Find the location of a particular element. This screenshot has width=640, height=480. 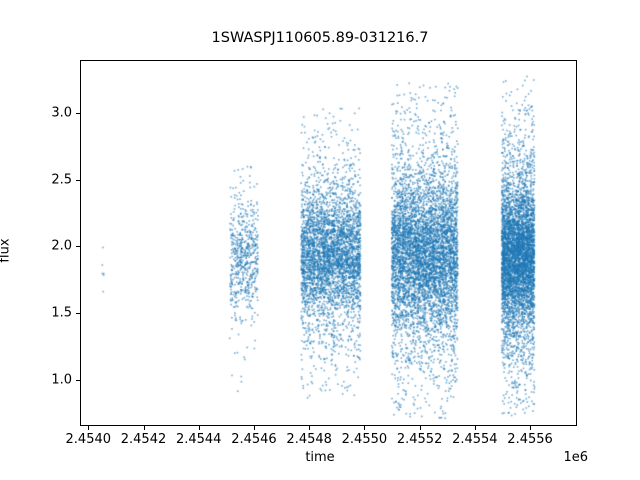

x-tick-label: 2.4548 is located at coordinates (309, 439).